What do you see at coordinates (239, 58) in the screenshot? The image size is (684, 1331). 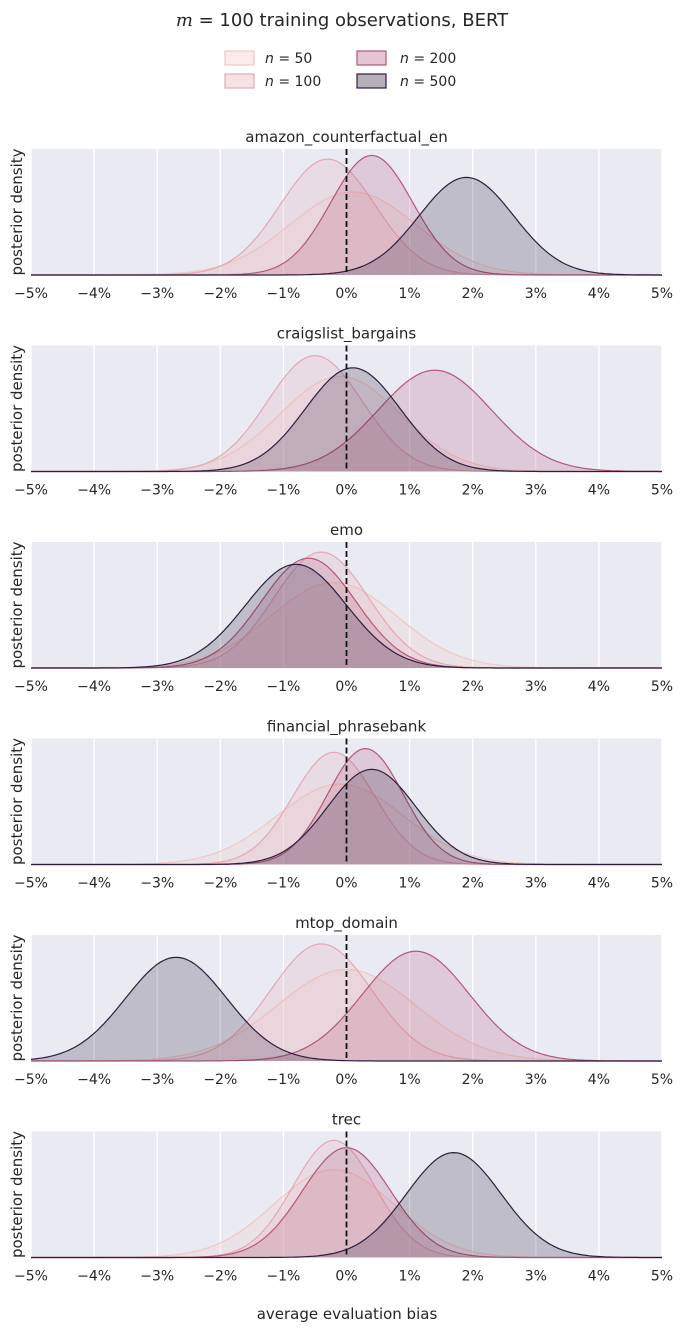 I see `legend-swatch-n50` at bounding box center [239, 58].